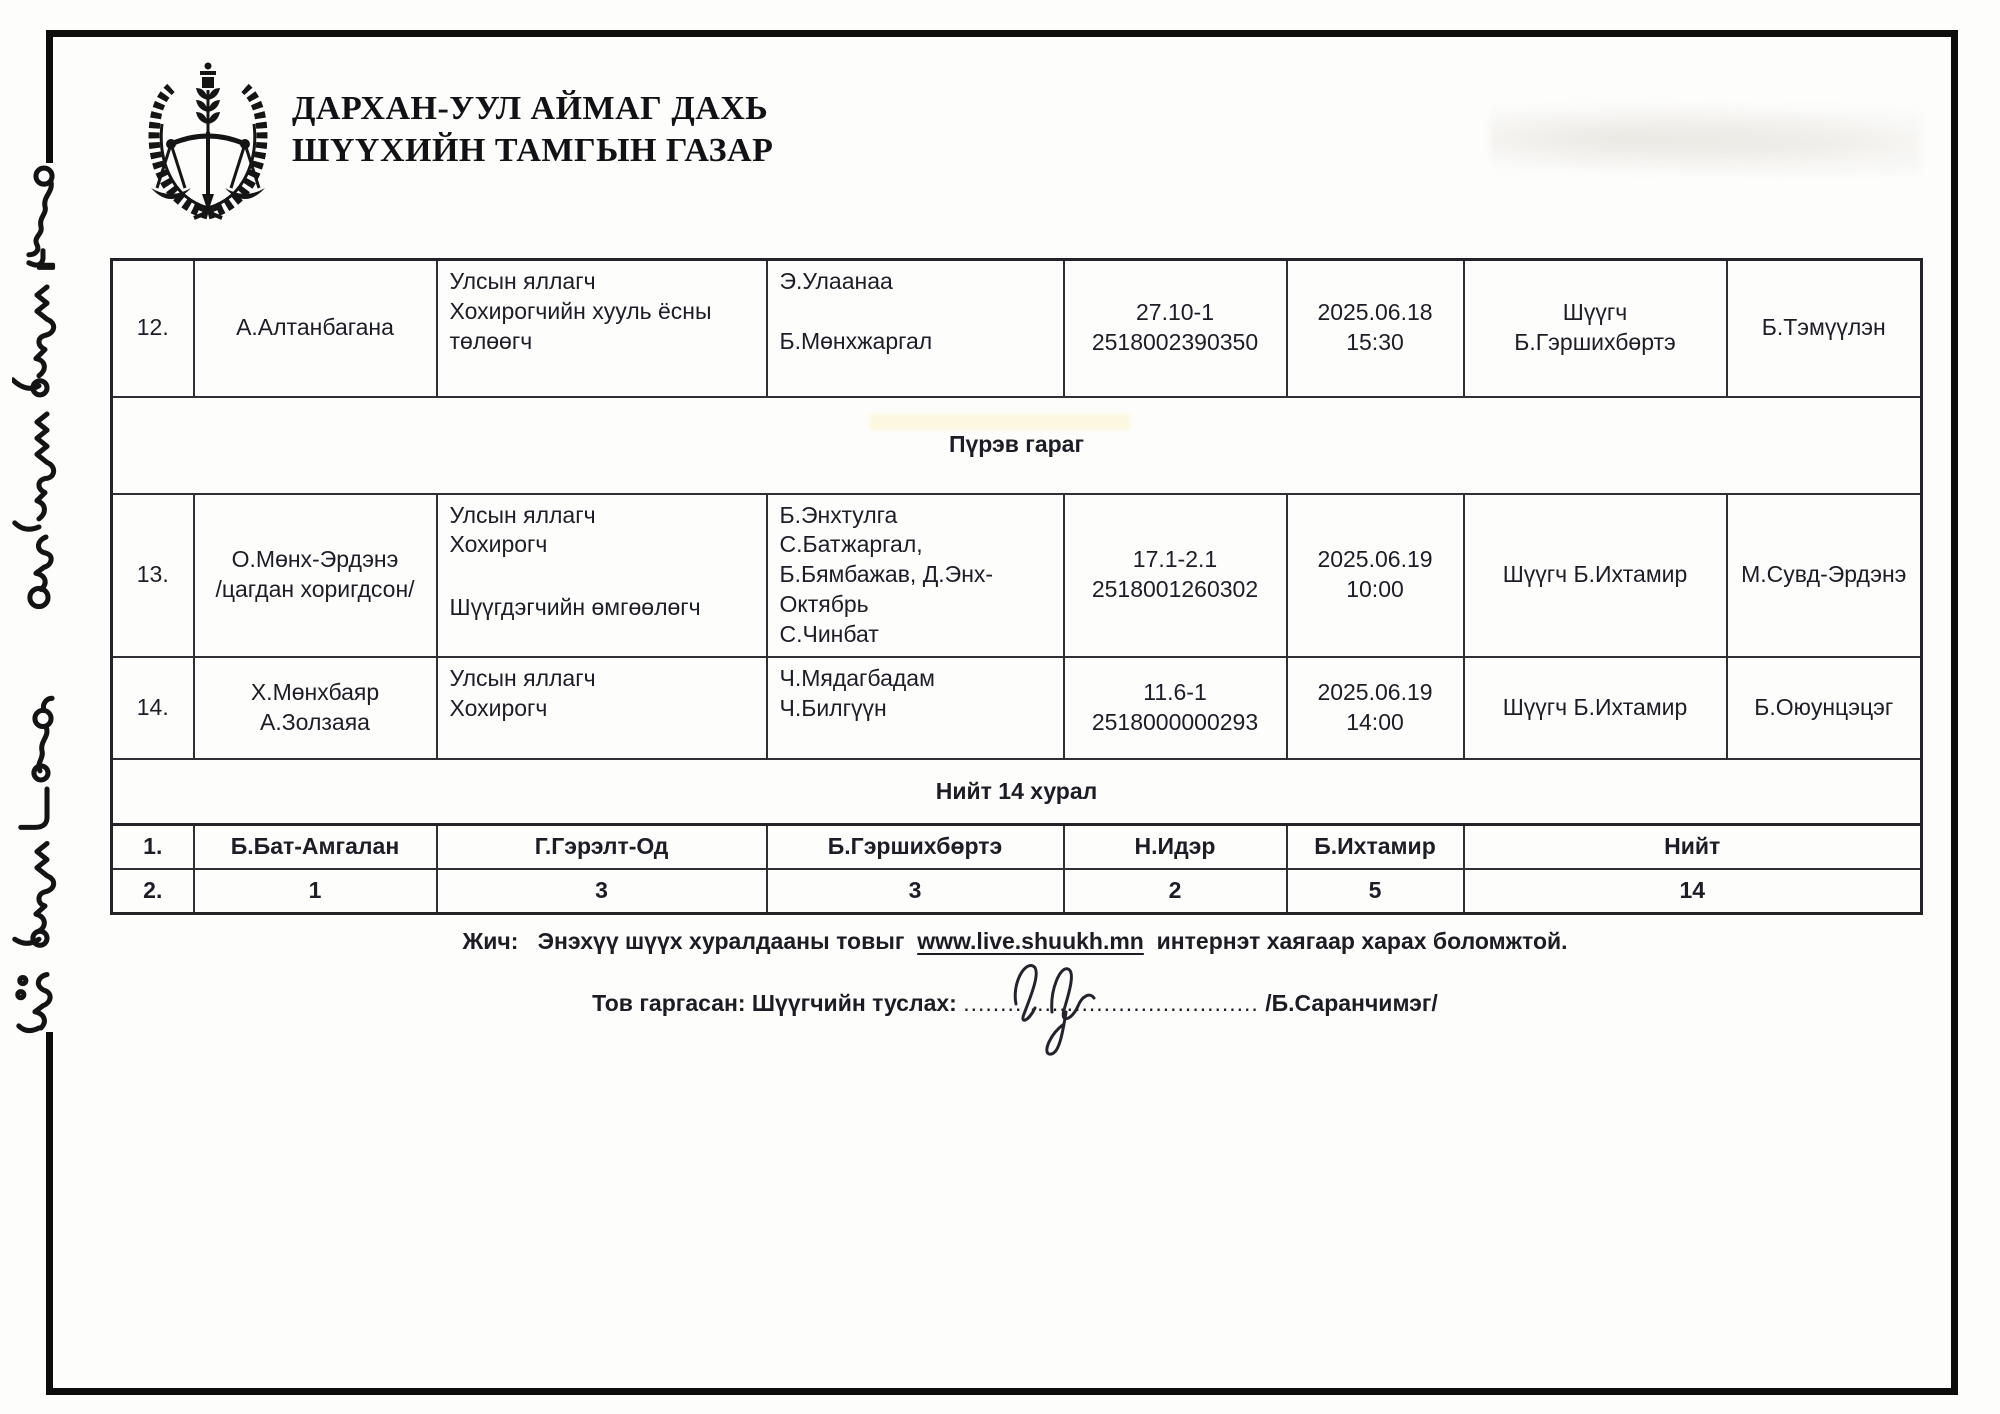 Image resolution: width=2000 pixels, height=1414 pixels. Describe the element at coordinates (315, 575) in the screenshot. I see `cell-defendant: О.Мөнх-Эрдэнэ /цагдан хоригдсон/` at that location.